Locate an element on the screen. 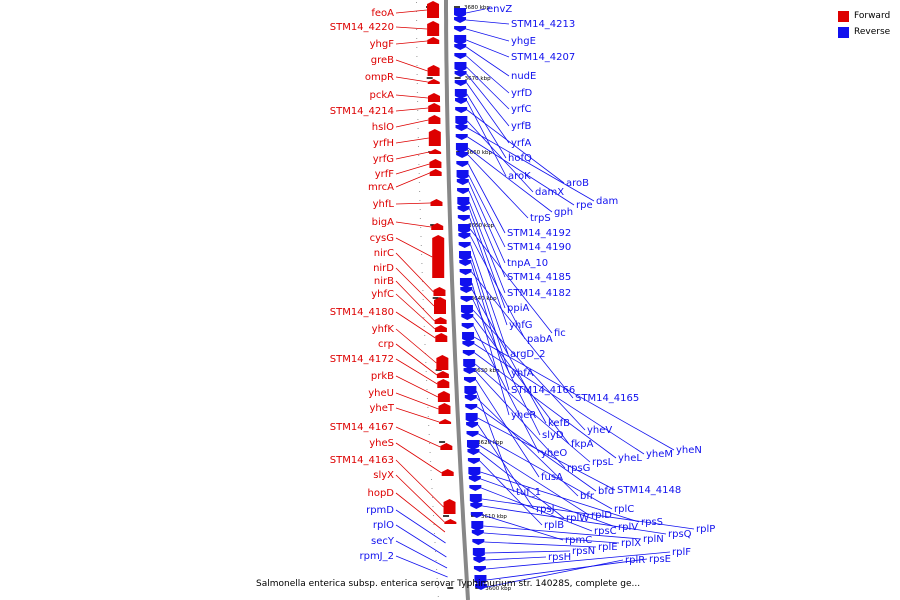 The width and height of the screenshot is (900, 600). gene-label-prkb: prkB is located at coordinates (382, 376).